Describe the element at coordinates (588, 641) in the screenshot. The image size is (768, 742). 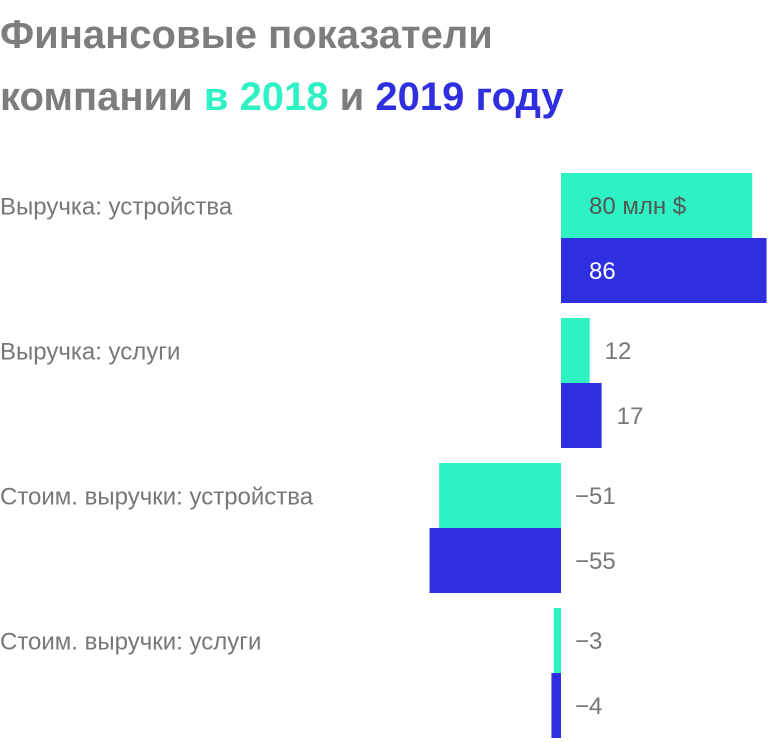
I see `data-label: −3` at that location.